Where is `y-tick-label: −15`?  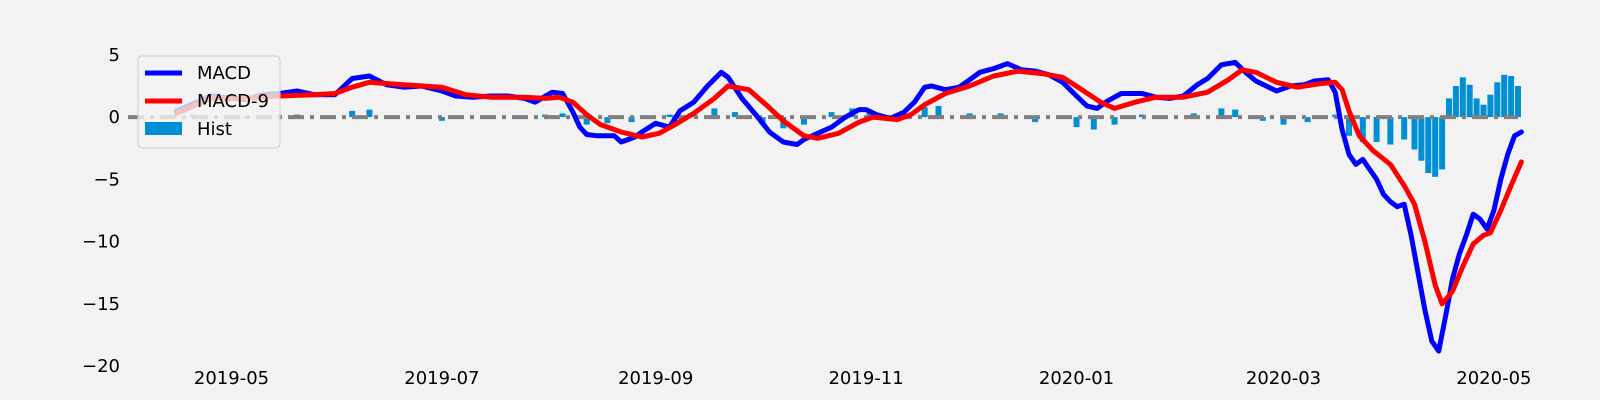 y-tick-label: −15 is located at coordinates (101, 304).